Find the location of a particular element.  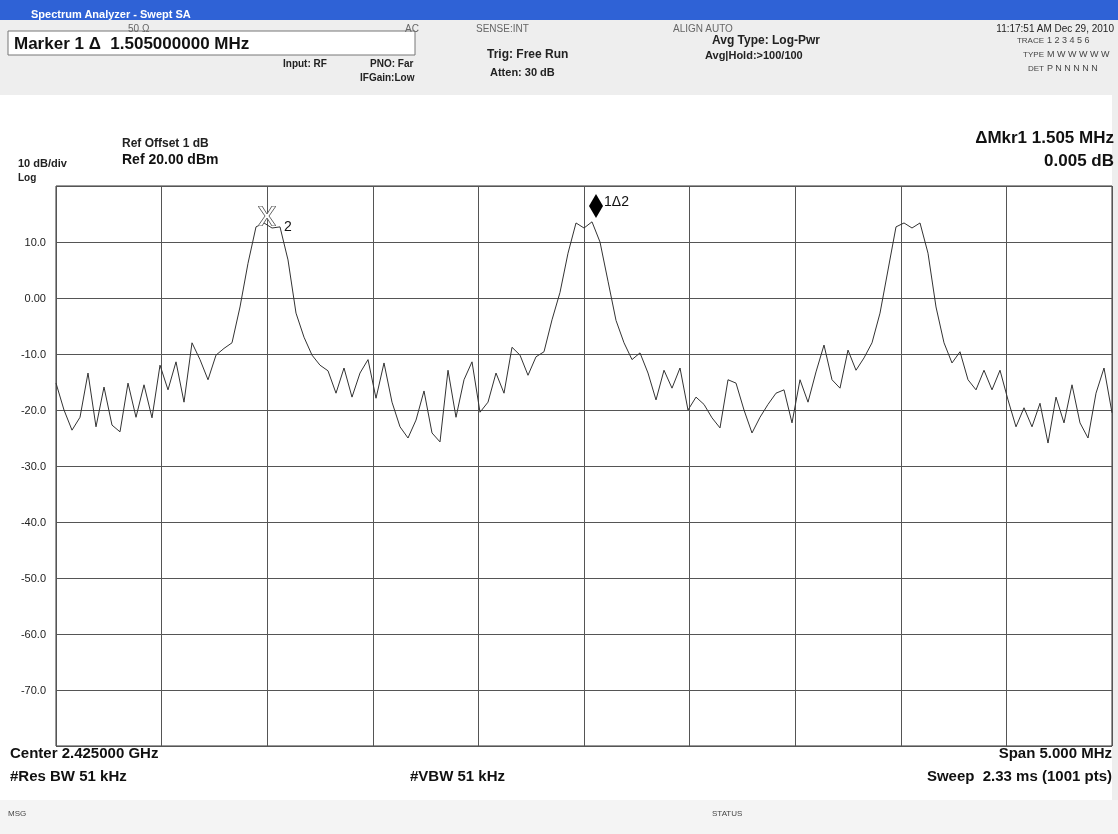

annotation: Span 5.000 MHz is located at coordinates (1055, 752).